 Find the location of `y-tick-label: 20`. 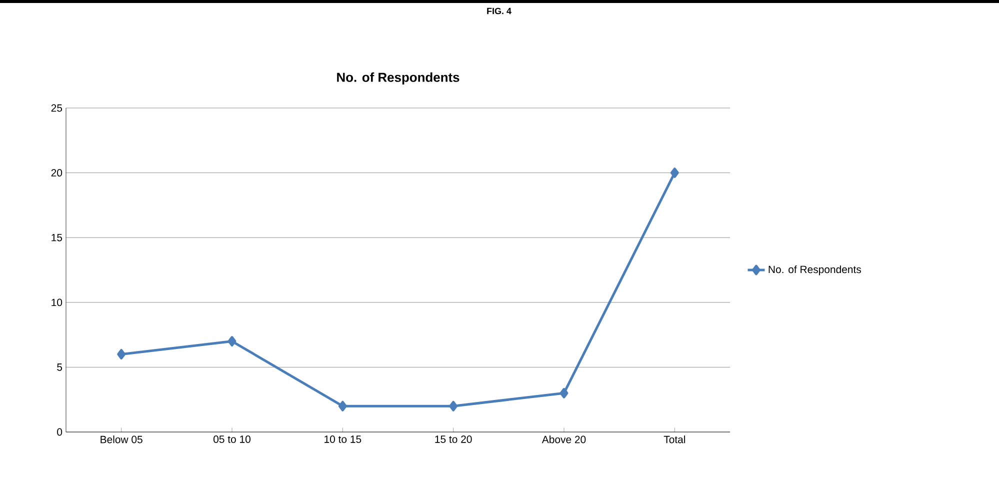

y-tick-label: 20 is located at coordinates (56, 173).